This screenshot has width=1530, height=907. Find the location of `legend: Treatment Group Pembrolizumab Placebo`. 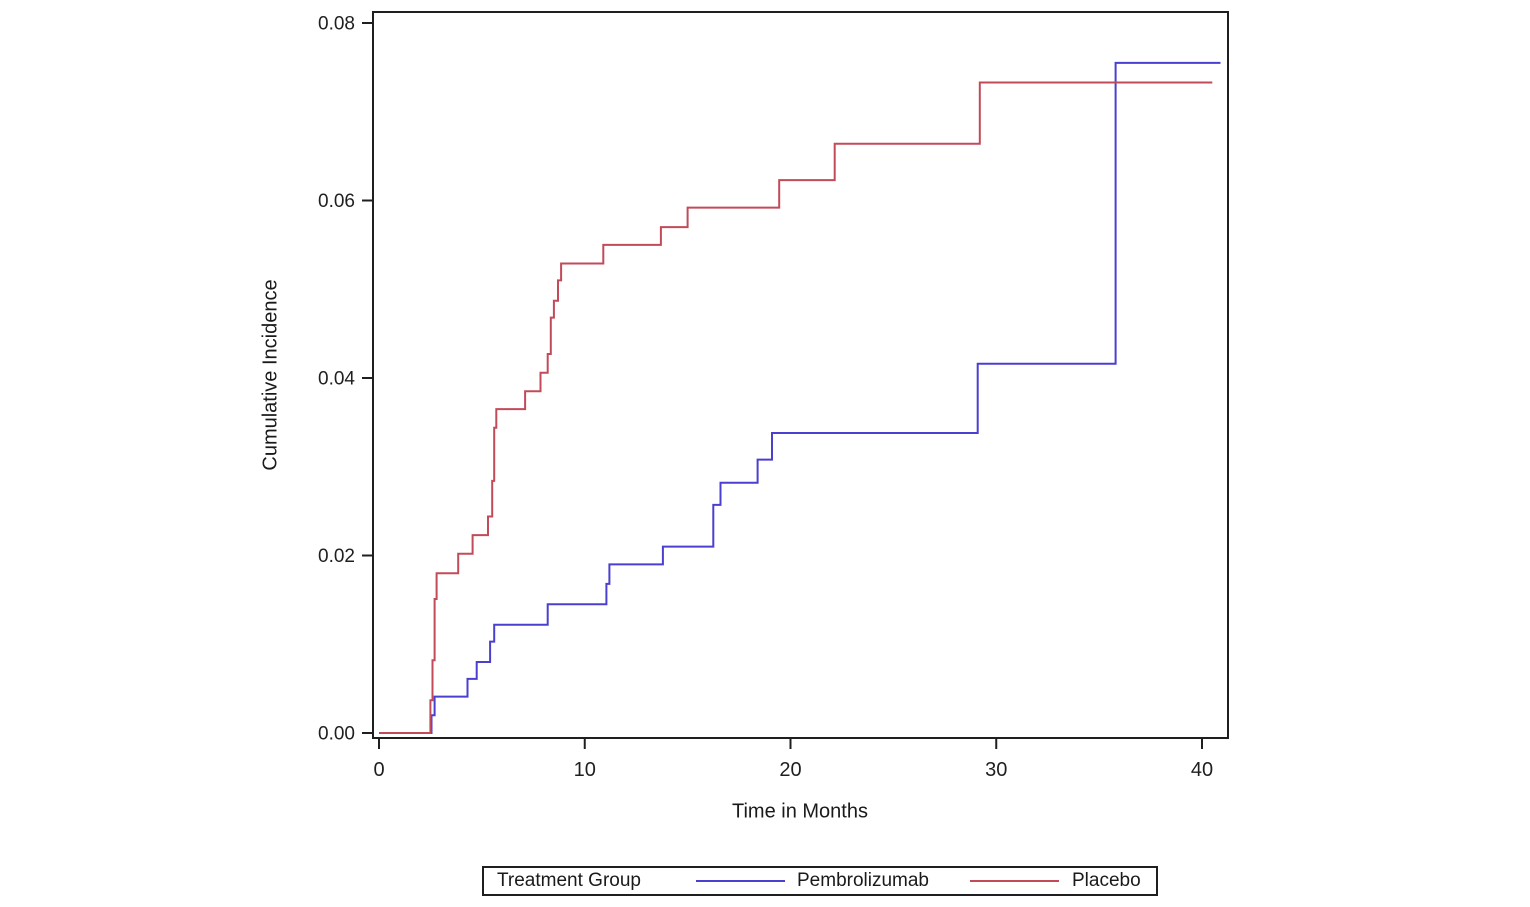

legend: Treatment Group Pembrolizumab Placebo is located at coordinates (820, 881).